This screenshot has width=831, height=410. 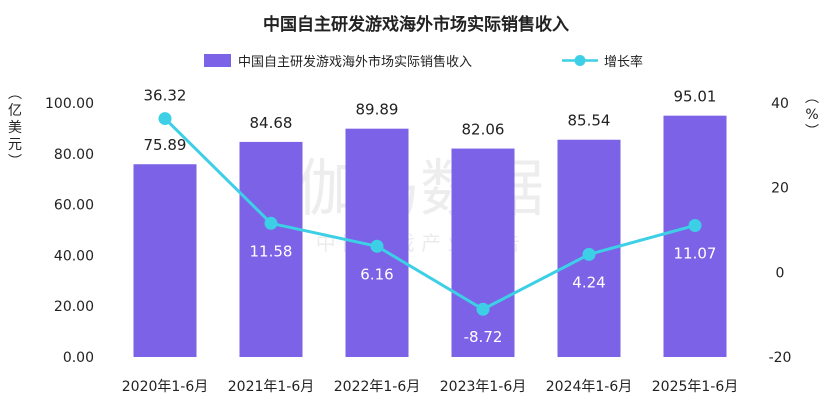 What do you see at coordinates (355, 62) in the screenshot?
I see `legend-bar-label: 中国自主研发游戏海外市场实际销售收入` at bounding box center [355, 62].